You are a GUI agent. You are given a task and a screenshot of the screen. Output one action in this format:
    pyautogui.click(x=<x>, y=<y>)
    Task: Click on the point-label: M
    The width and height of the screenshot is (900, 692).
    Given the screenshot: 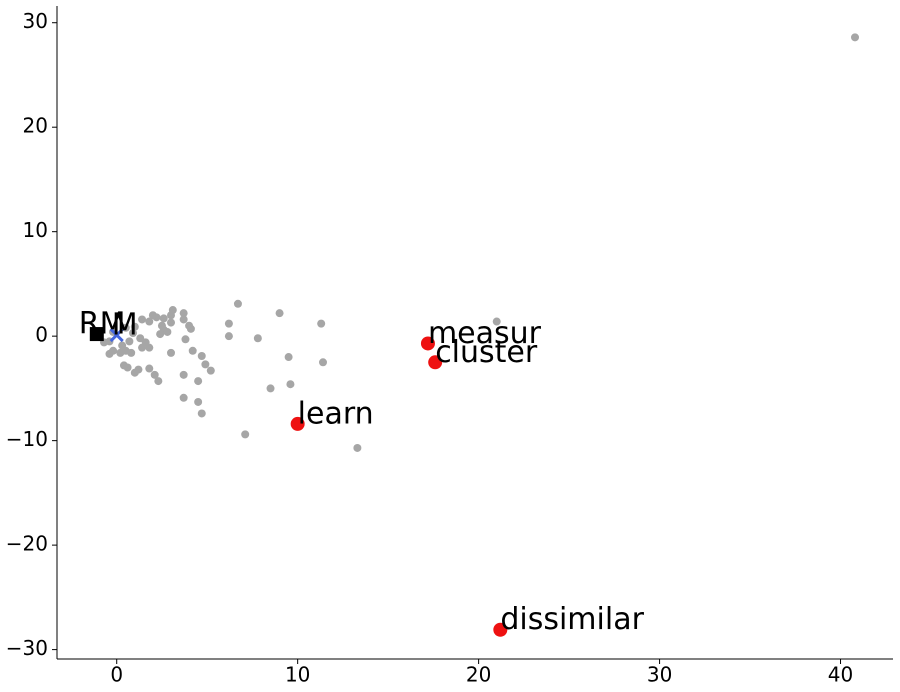 What is the action you would take?
    pyautogui.click(x=125, y=325)
    